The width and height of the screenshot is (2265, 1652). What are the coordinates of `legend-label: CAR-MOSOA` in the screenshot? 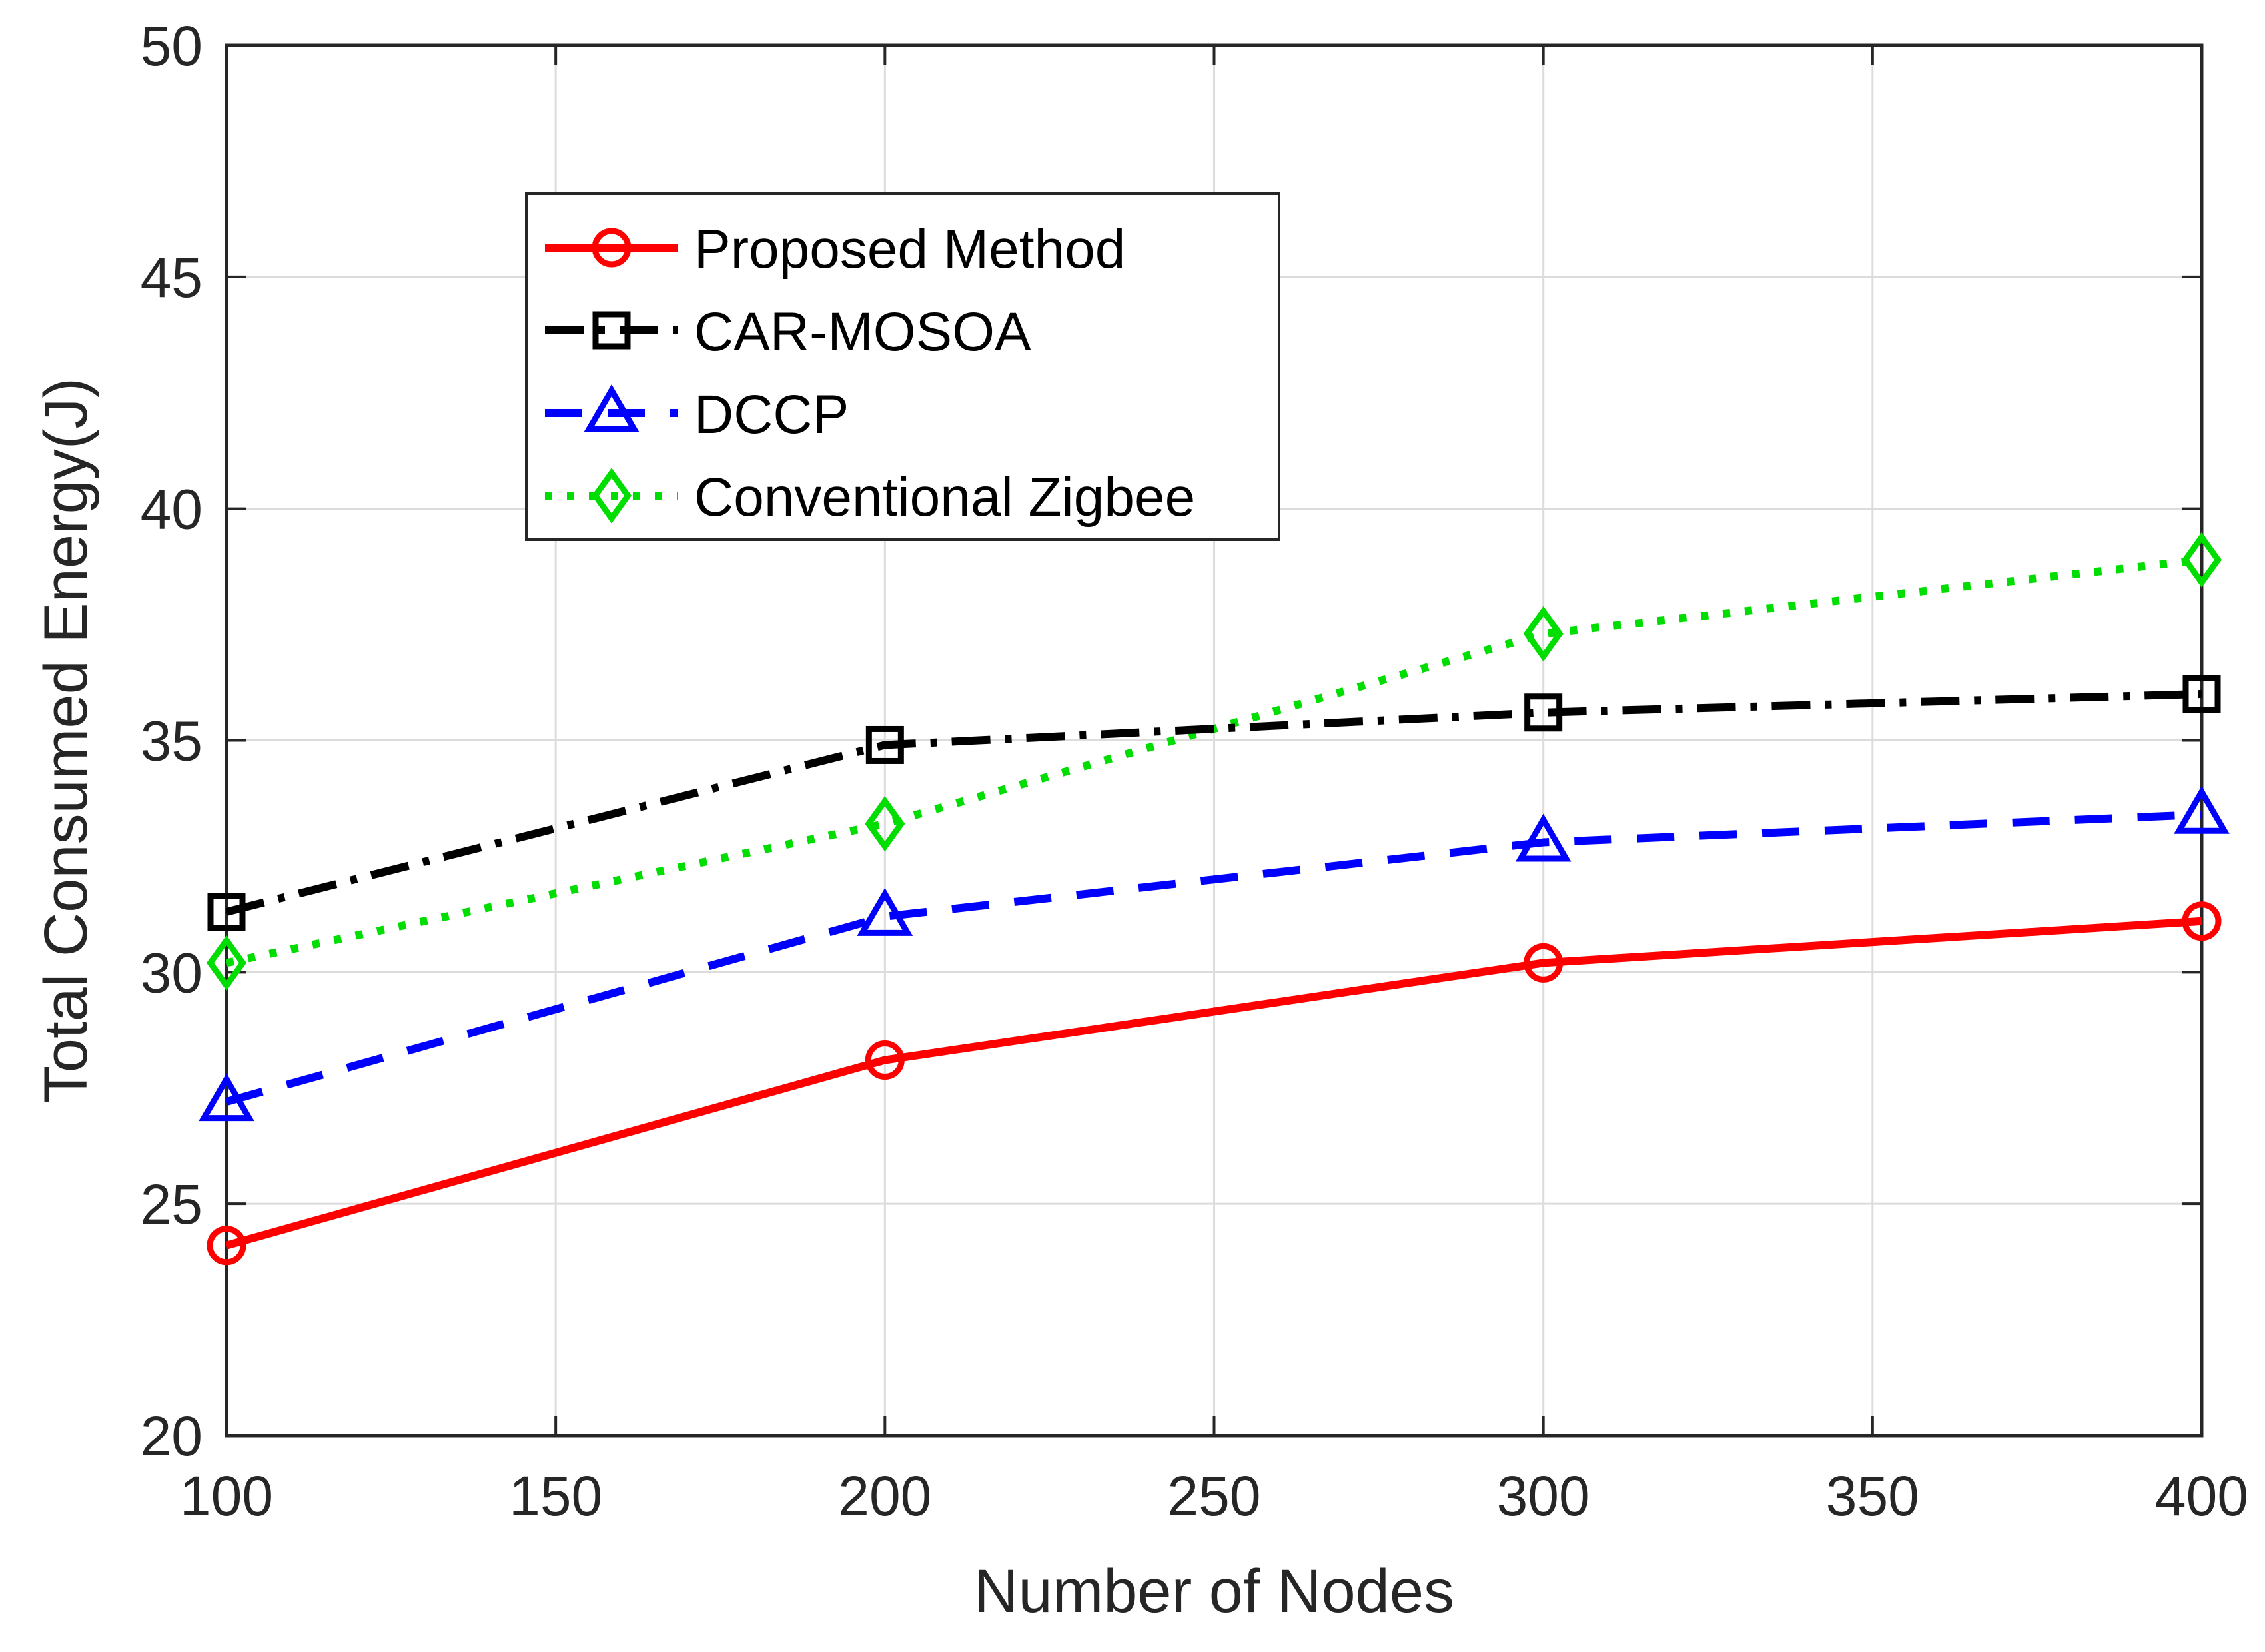 It's located at (862, 332).